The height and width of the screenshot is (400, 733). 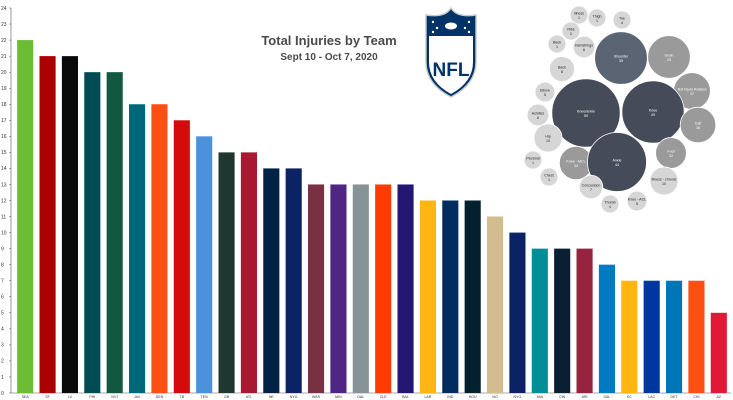 I want to click on x-tick-label: SF, so click(x=47, y=397).